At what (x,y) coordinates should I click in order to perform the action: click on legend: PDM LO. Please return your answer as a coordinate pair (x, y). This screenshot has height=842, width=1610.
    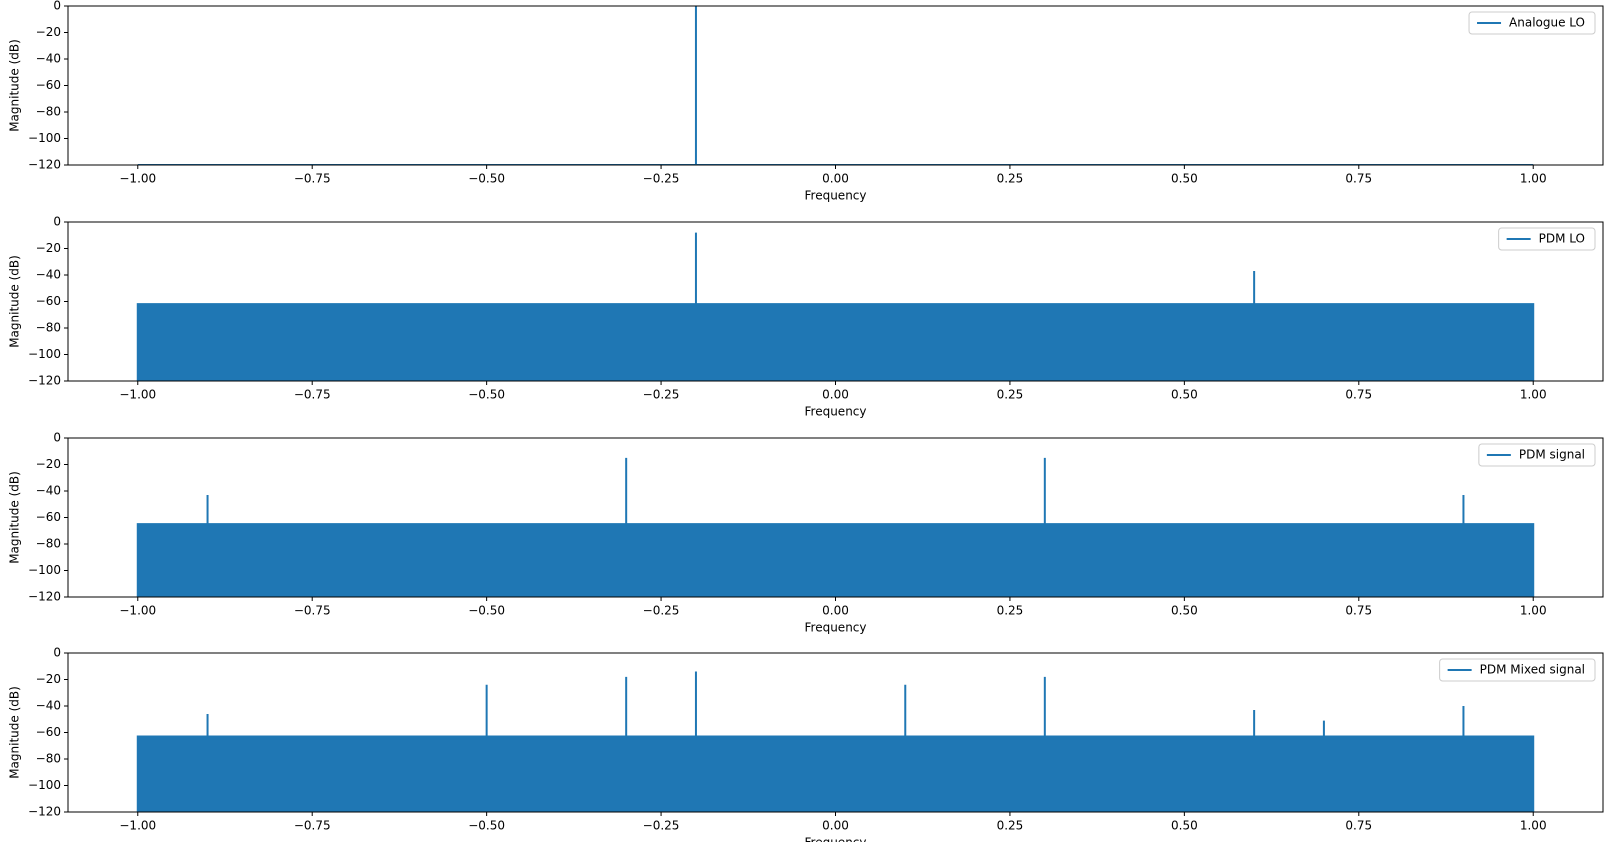
    Looking at the image, I should click on (1547, 239).